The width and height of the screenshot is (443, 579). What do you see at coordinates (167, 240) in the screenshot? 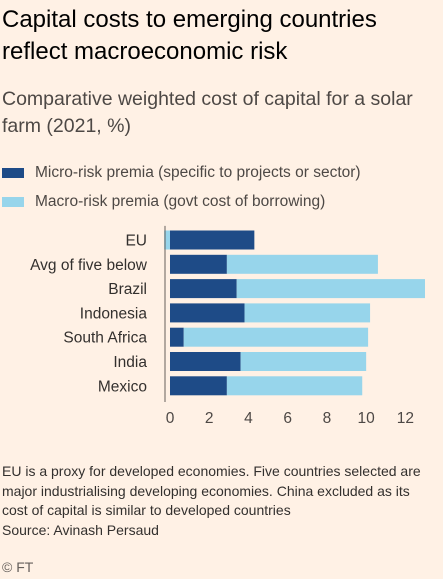
I see `bar-segment-eu-offset` at bounding box center [167, 240].